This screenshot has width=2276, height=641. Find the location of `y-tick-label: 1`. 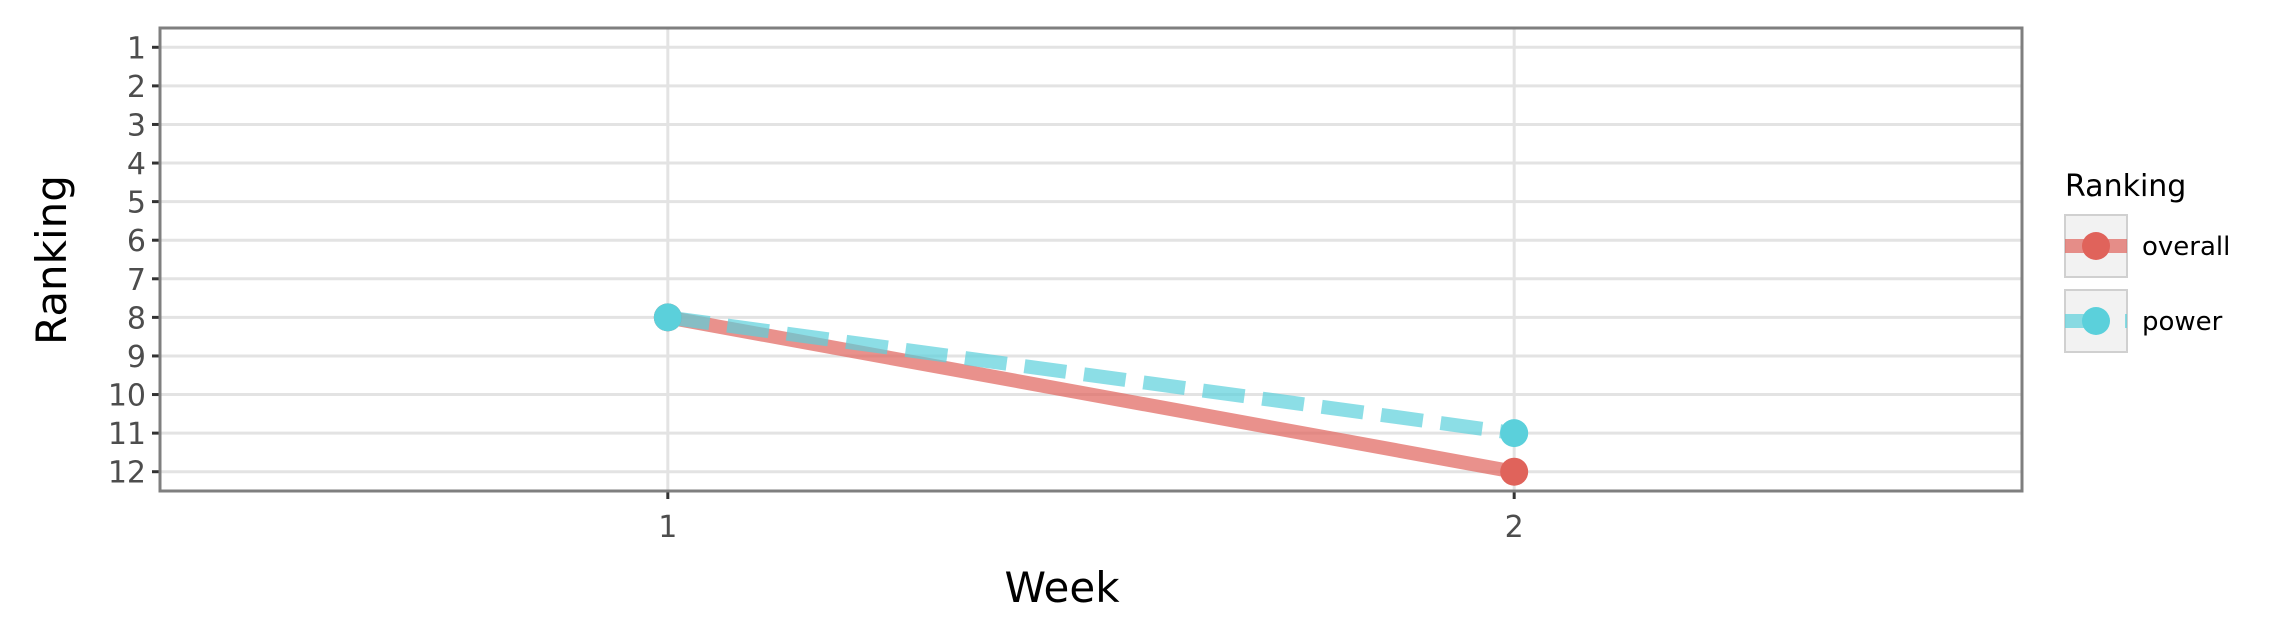

y-tick-label: 1 is located at coordinates (136, 48).